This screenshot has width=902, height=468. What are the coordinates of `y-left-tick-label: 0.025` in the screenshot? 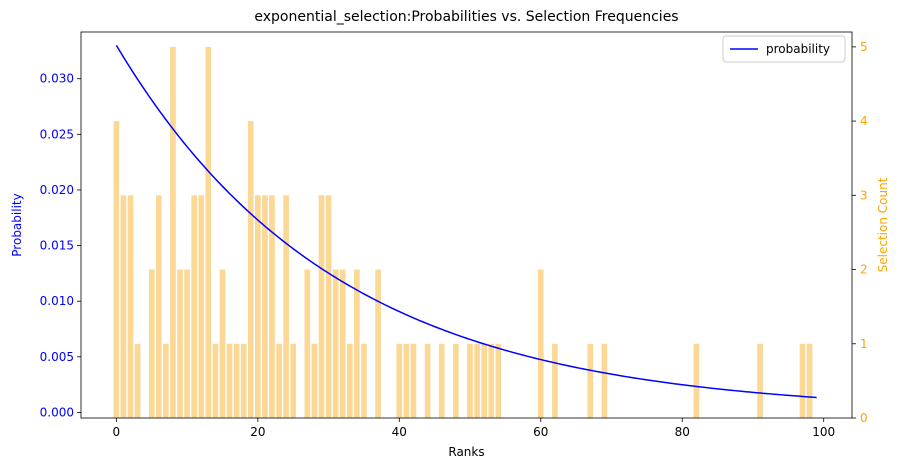 It's located at (57, 134).